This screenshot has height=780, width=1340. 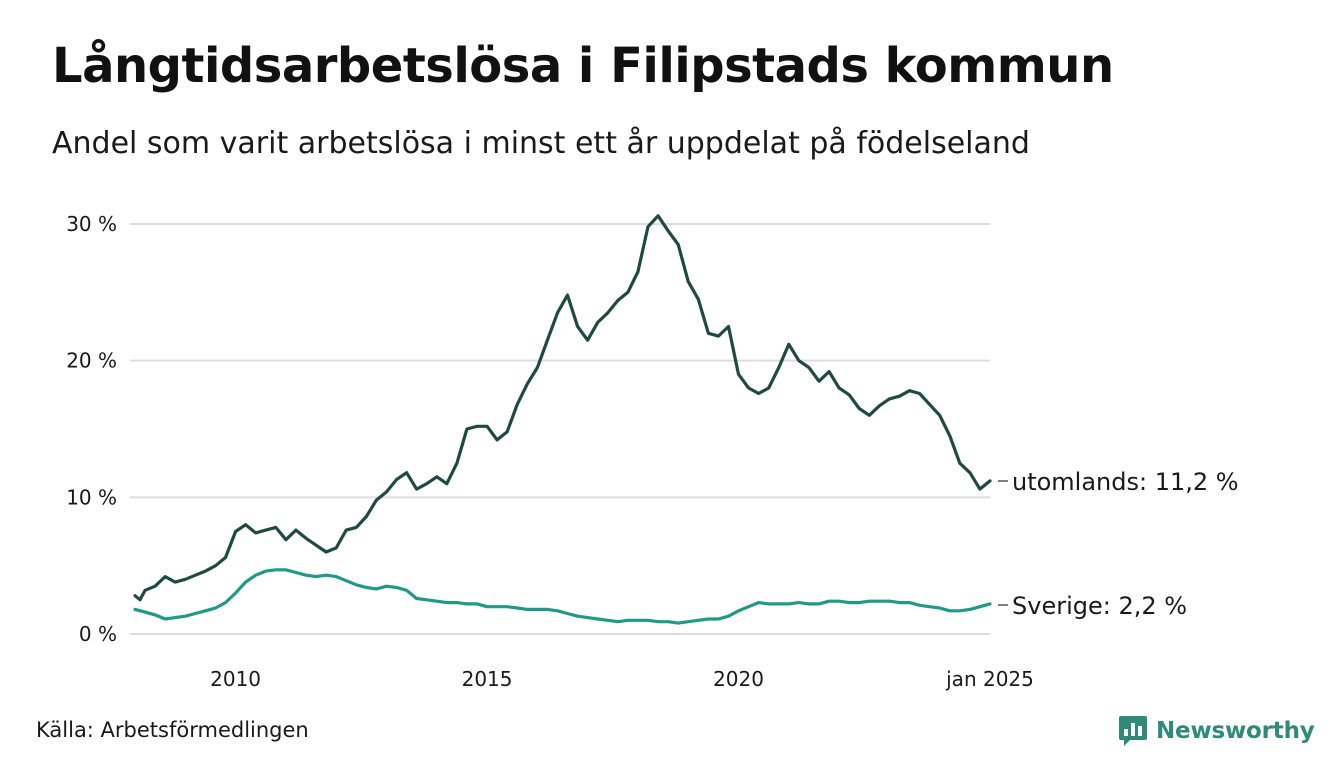 I want to click on x-tick-label: 2010, so click(x=235, y=679).